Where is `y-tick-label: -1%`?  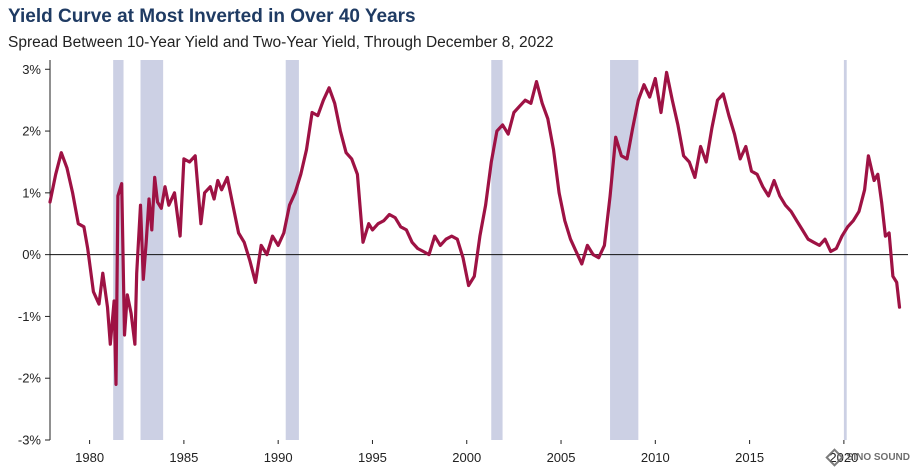
y-tick-label: -1% is located at coordinates (30, 316).